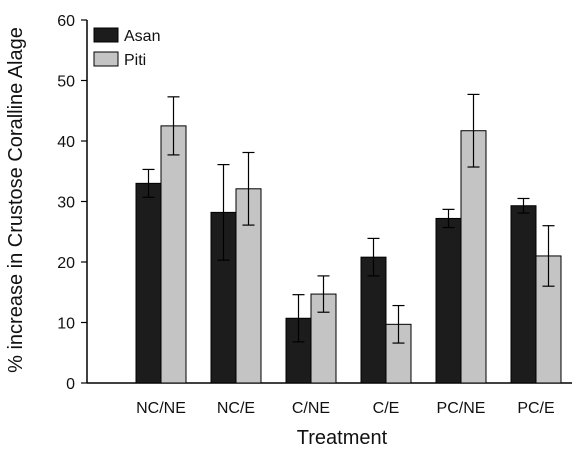 The image size is (576, 449). I want to click on x-axis: NC/NE NC/E C/NE C/E PC/NE PC/E, so click(329, 399).